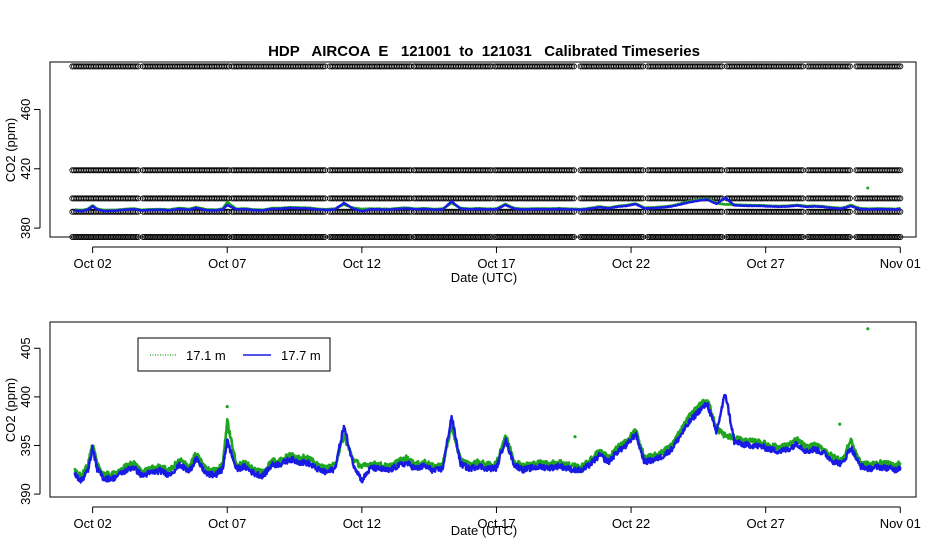  What do you see at coordinates (631, 523) in the screenshot?
I see `panel-2-x-tick-label: Oct 22` at bounding box center [631, 523].